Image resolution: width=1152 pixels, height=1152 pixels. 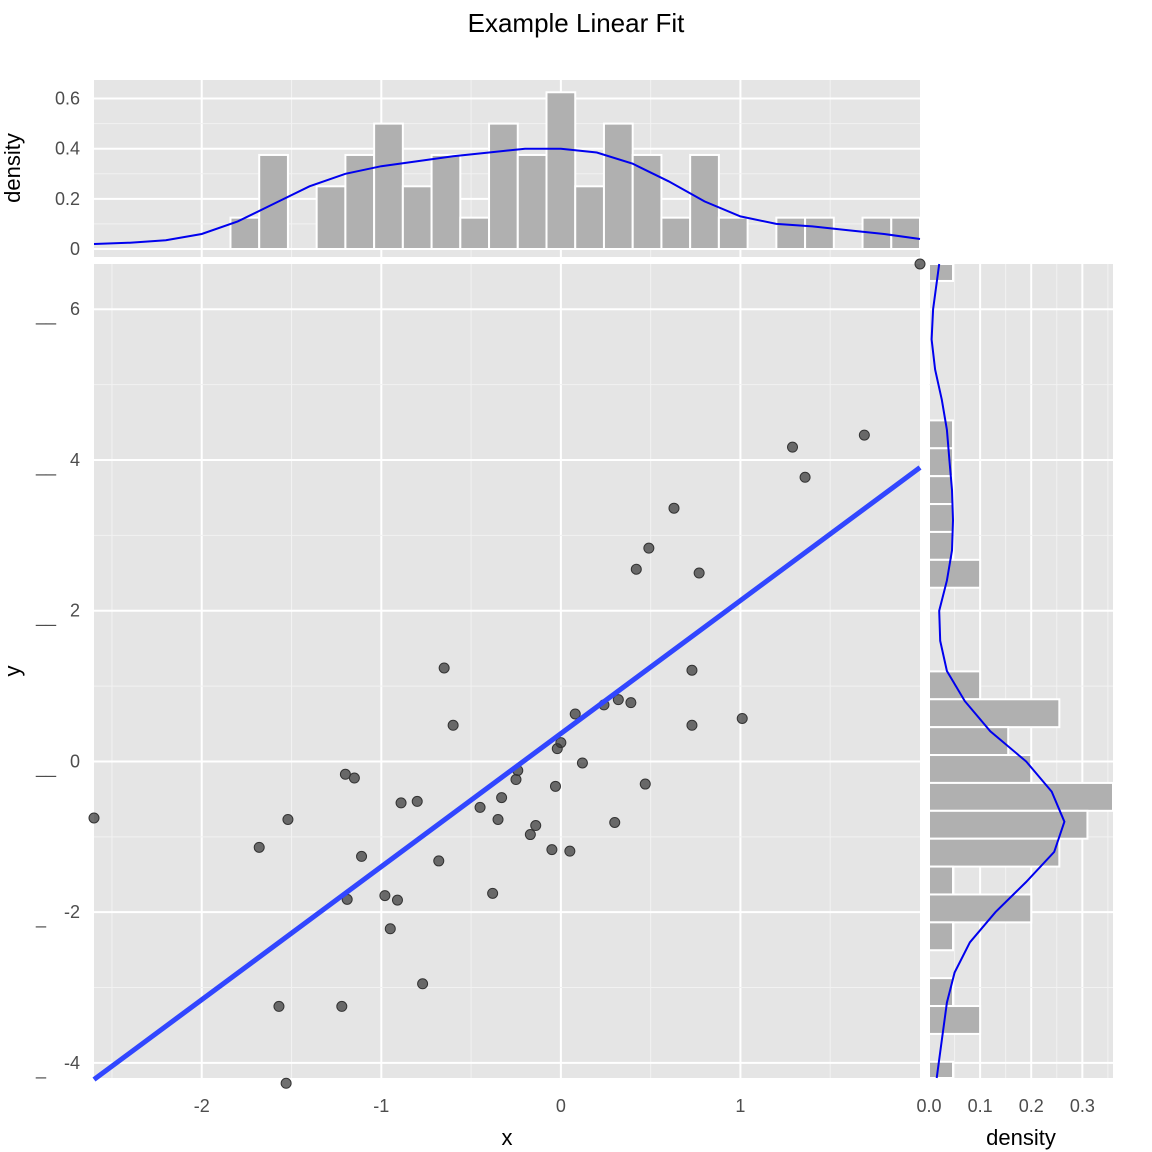 I want to click on y-tick-label: 2, so click(x=75, y=611).